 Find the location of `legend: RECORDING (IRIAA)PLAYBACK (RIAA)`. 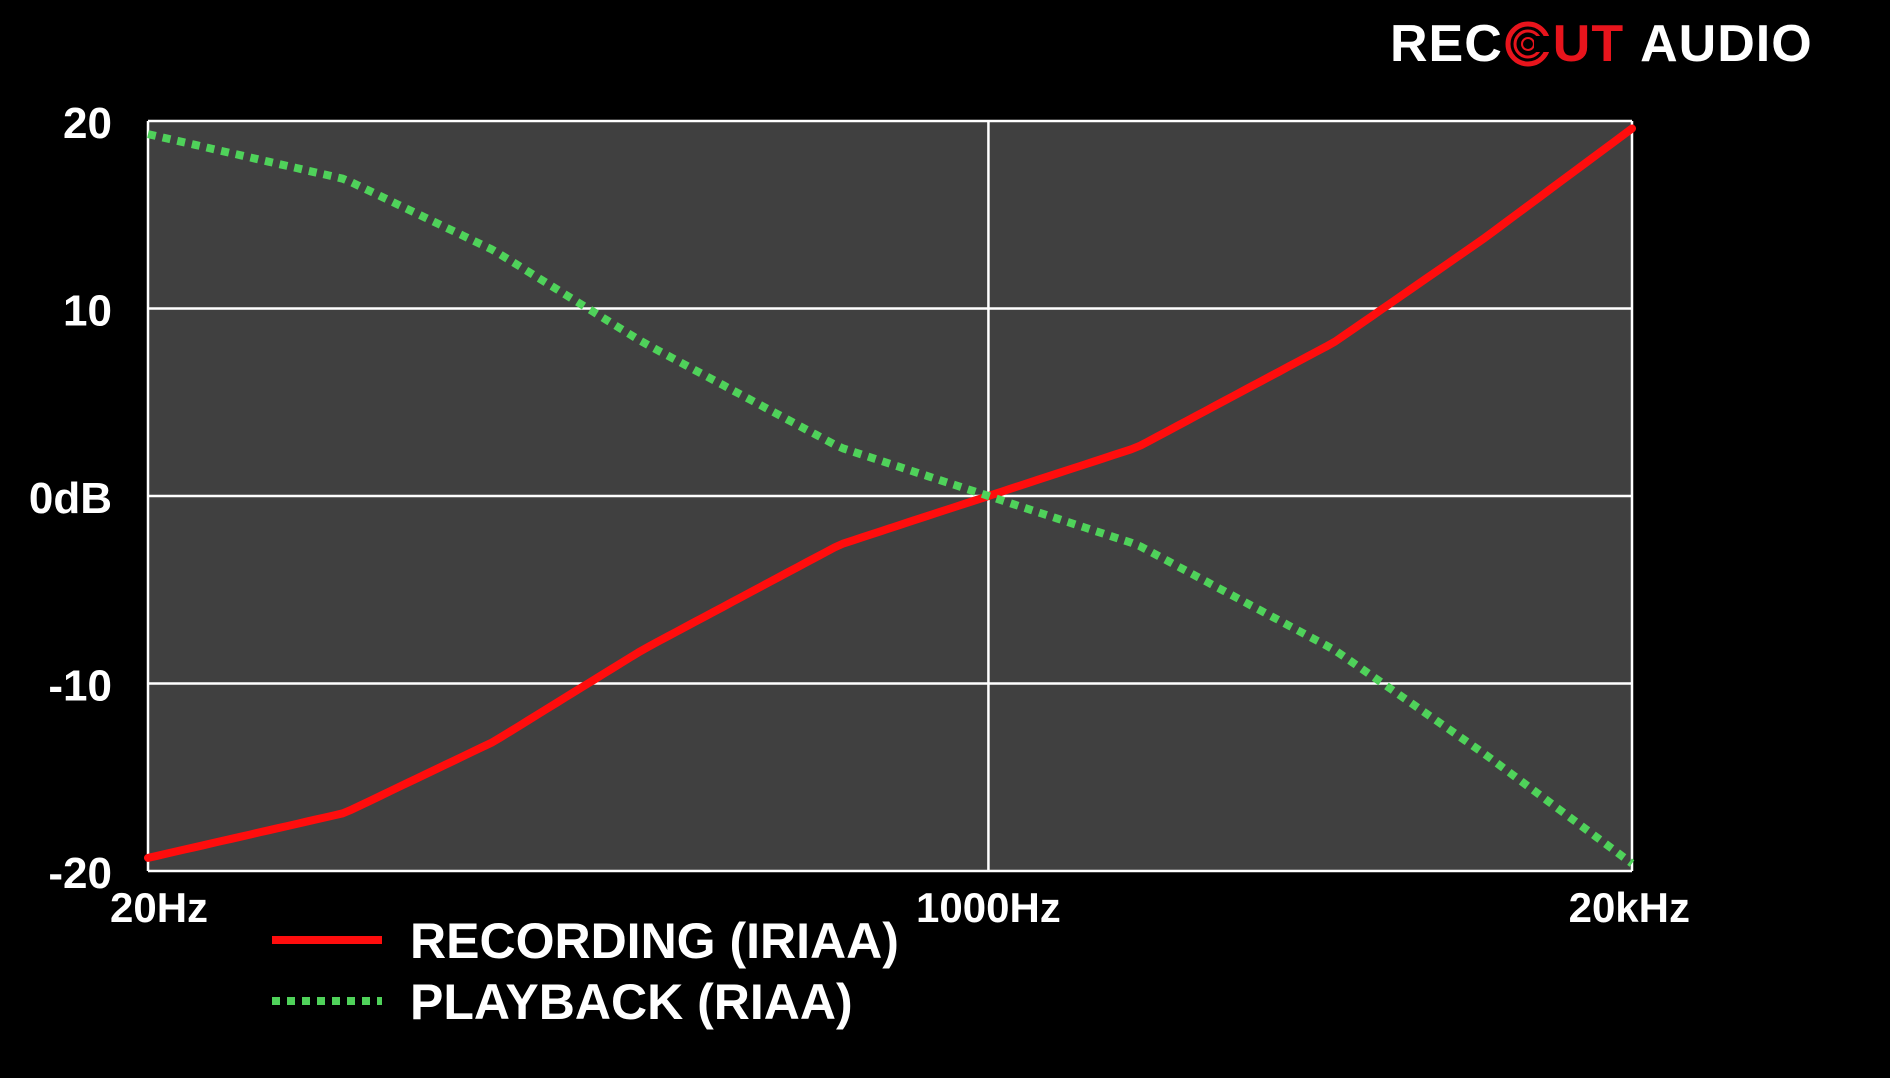

legend: RECORDING (IRIAA)PLAYBACK (RIAA) is located at coordinates (585, 971).